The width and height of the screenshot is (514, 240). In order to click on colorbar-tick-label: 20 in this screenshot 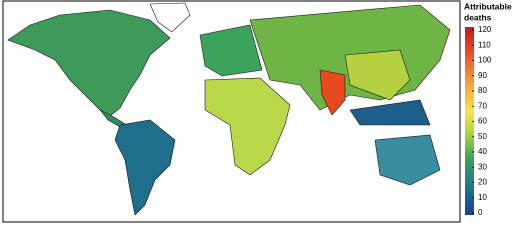, I will do `click(482, 182)`.